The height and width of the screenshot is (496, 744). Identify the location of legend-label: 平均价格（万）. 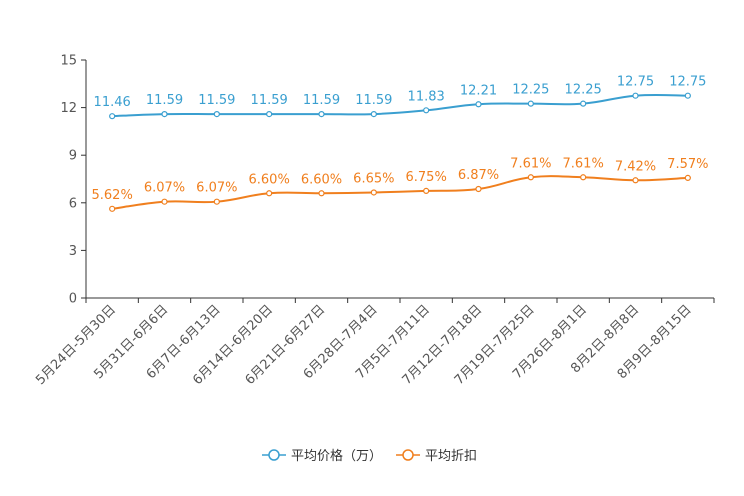
(336, 456).